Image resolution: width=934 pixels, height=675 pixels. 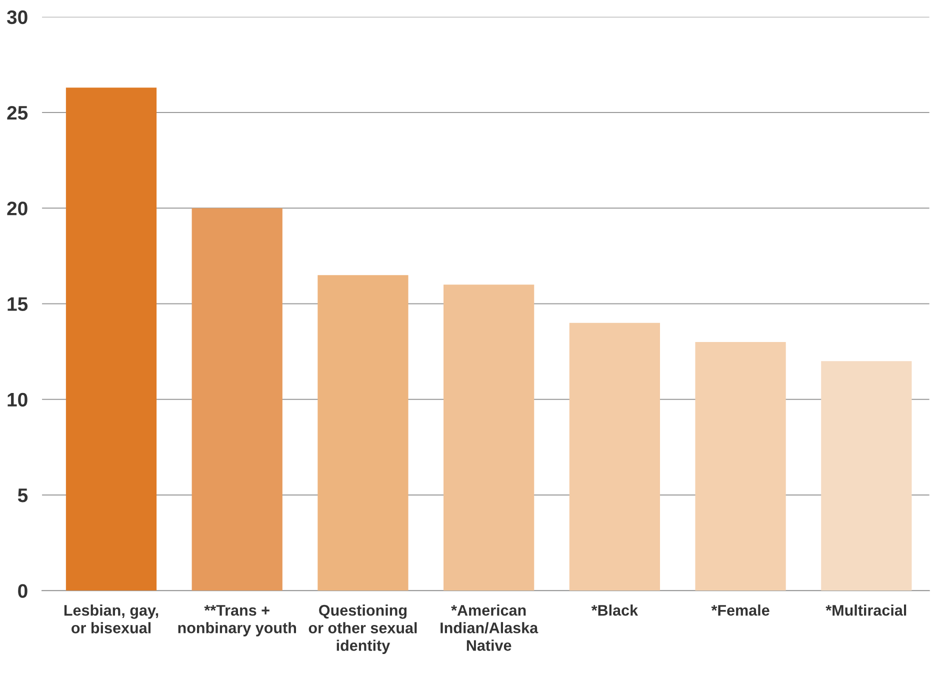 What do you see at coordinates (23, 495) in the screenshot?
I see `y-tick-label: 5` at bounding box center [23, 495].